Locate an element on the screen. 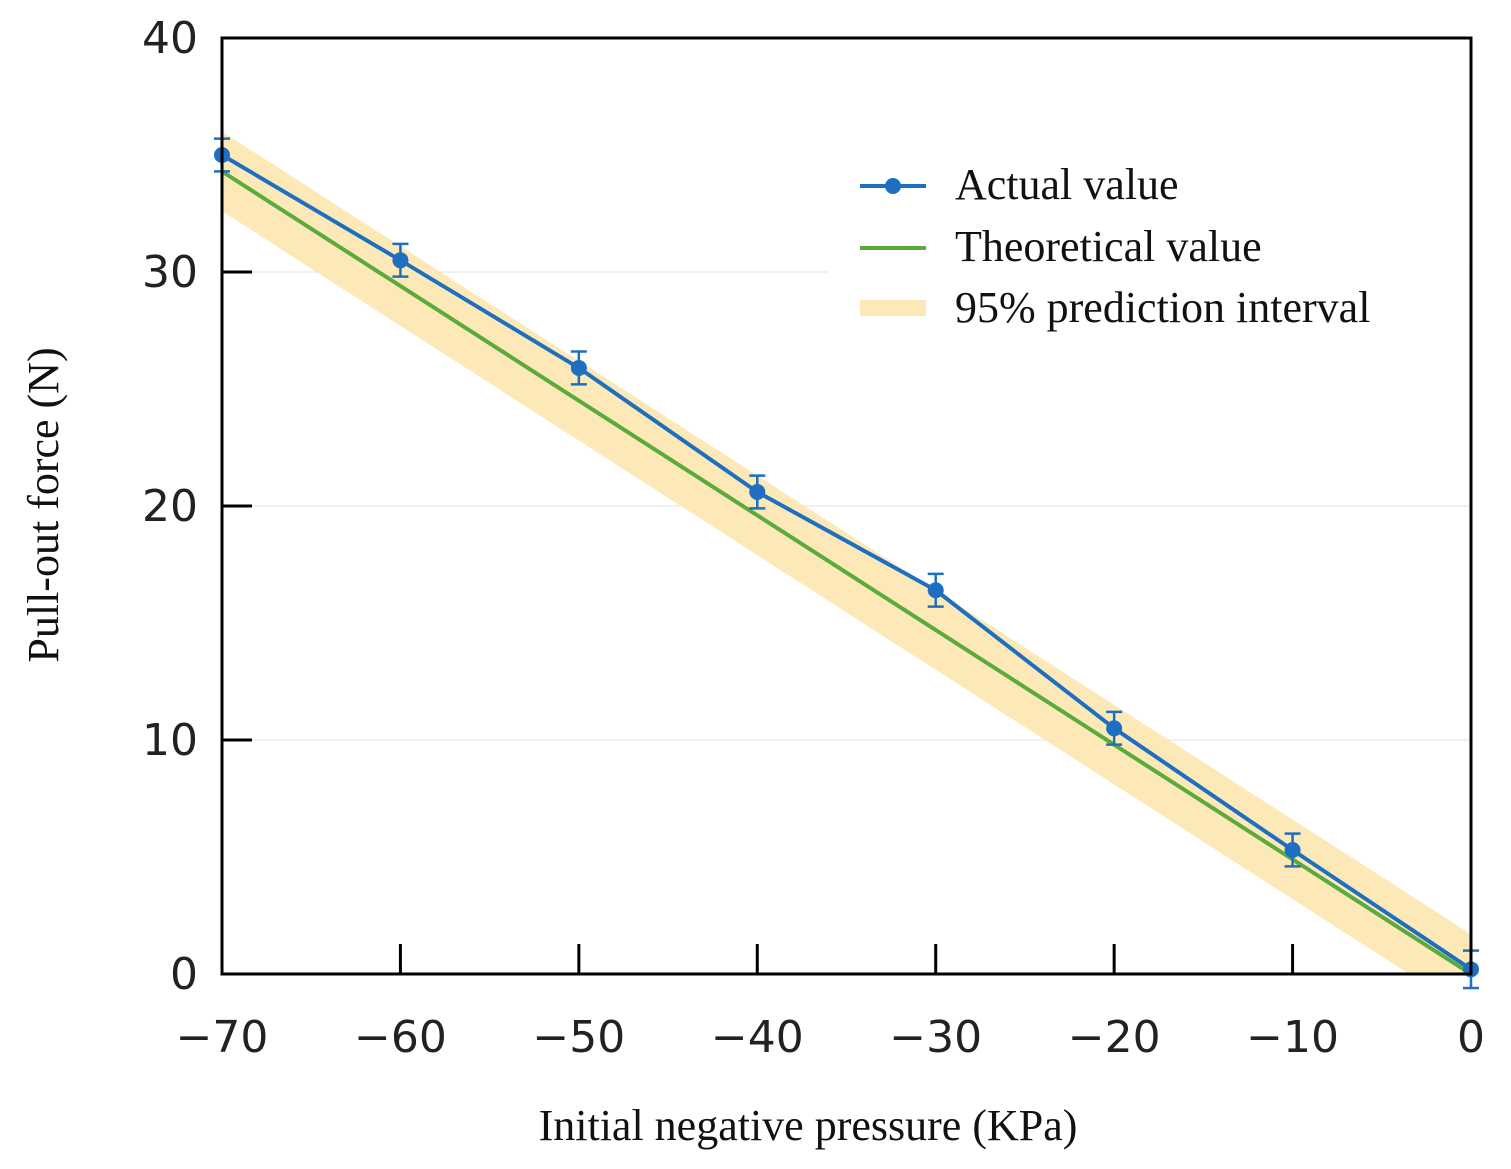 Image resolution: width=1511 pixels, height=1169 pixels. x-tick-label-0: −70 is located at coordinates (222, 1037).